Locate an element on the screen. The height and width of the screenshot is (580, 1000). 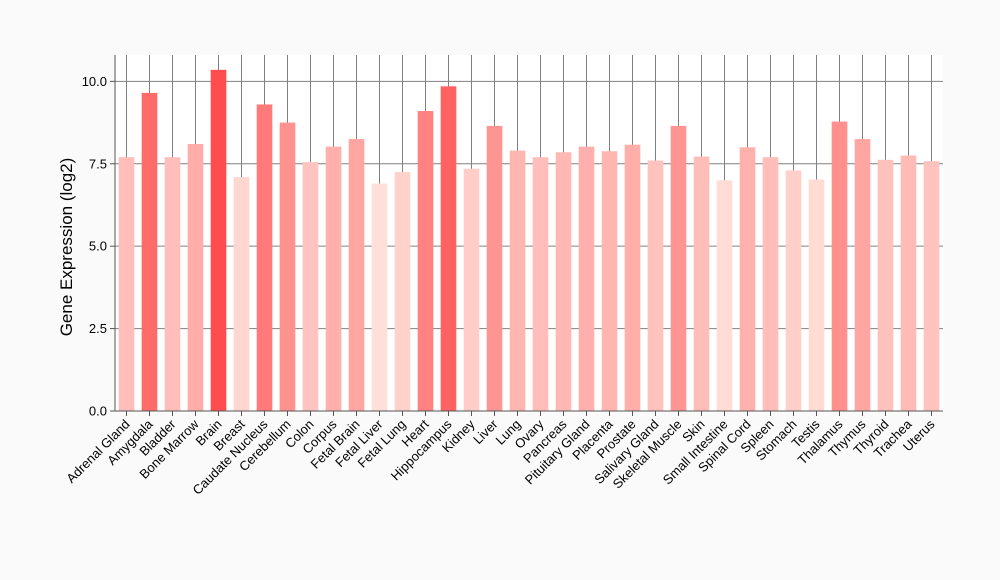
bar-fetal-liver is located at coordinates (379, 297).